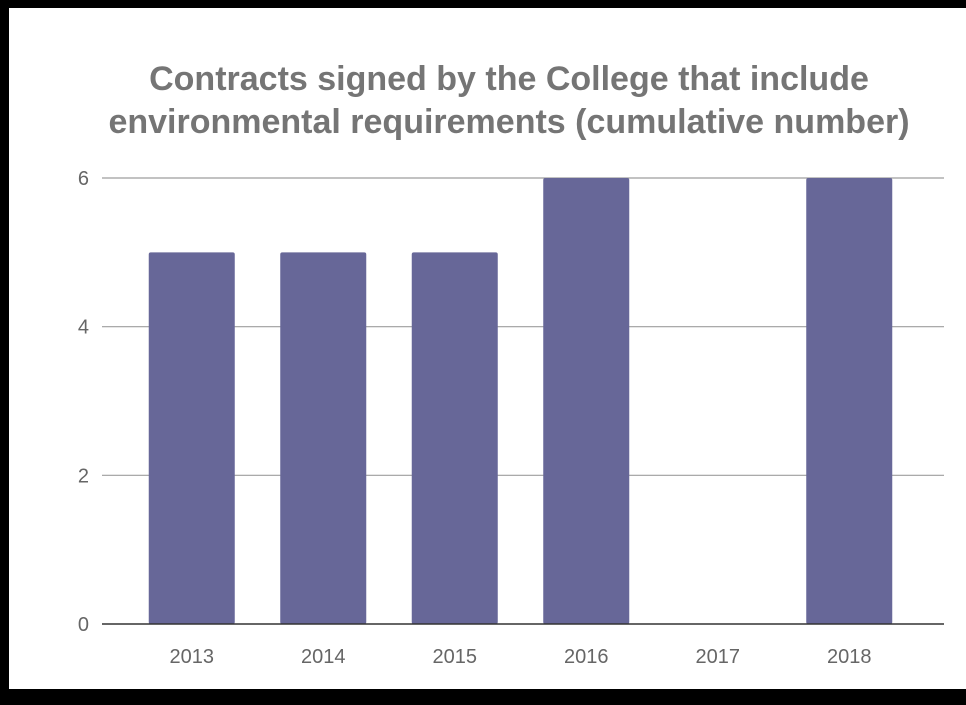 The width and height of the screenshot is (966, 705). I want to click on bar-2014, so click(323, 438).